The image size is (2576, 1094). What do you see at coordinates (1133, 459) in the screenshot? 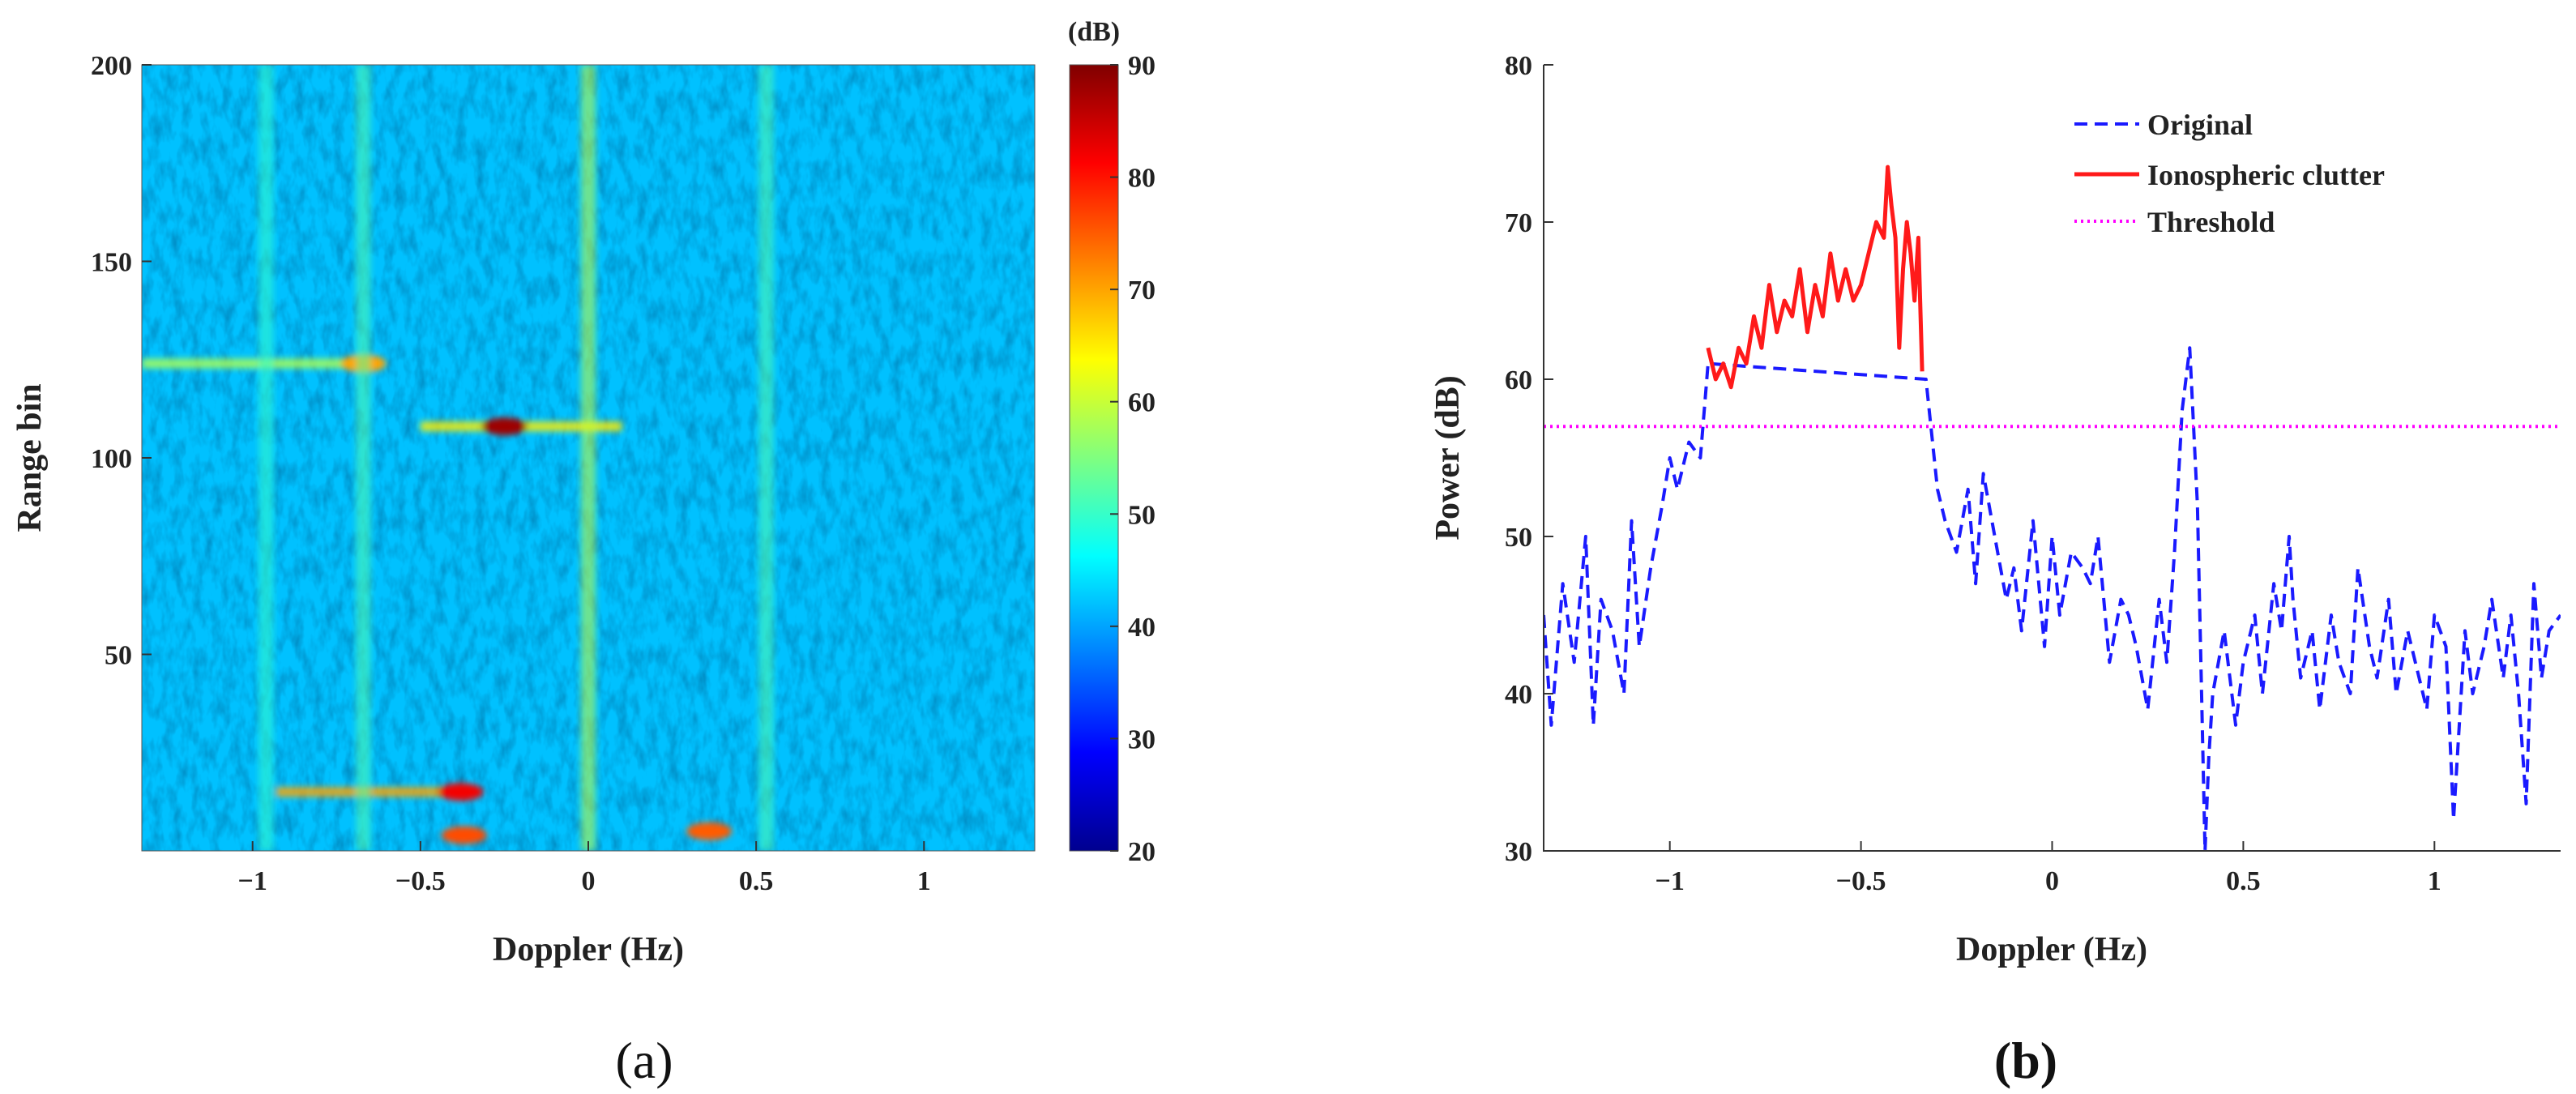
I see `colorbar-ticks: 20 30 40 50 60 70 80 90` at bounding box center [1133, 459].